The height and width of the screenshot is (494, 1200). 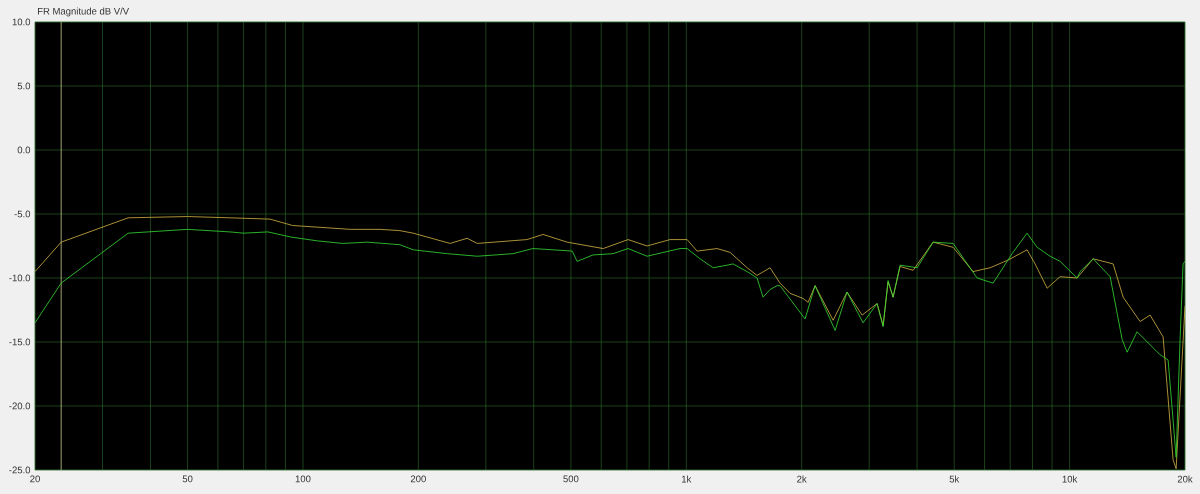 I want to click on x-tick-label: 1k, so click(x=686, y=479).